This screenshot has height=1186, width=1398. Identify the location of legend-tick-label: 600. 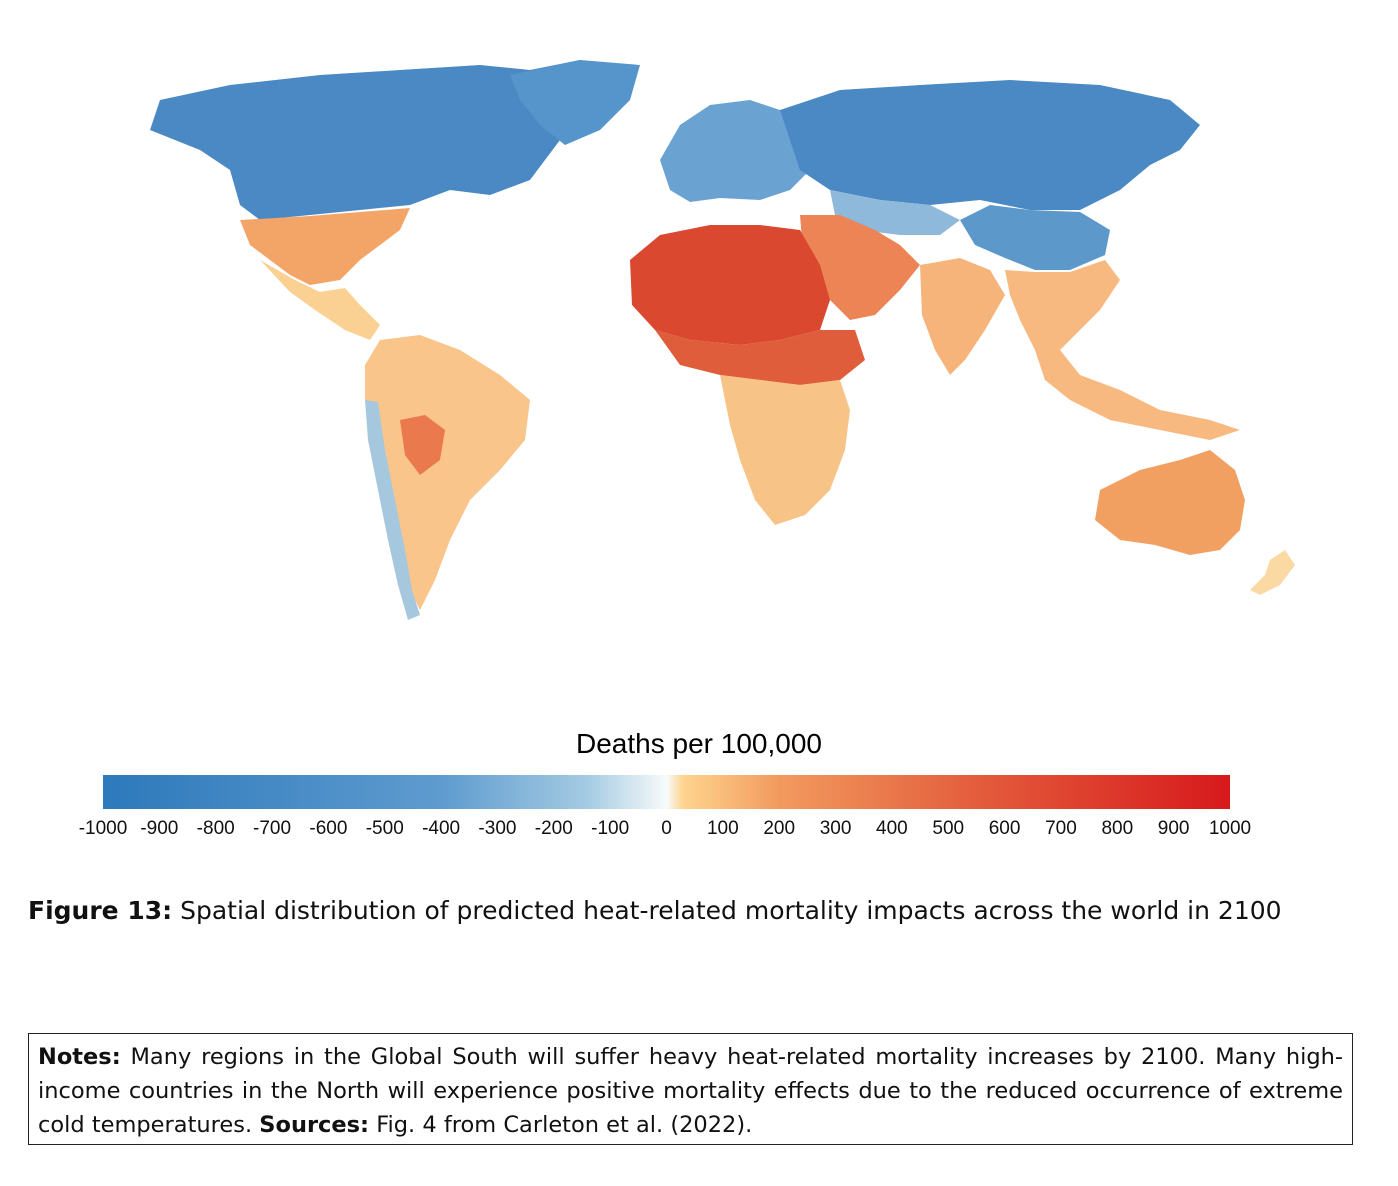
(1004, 828).